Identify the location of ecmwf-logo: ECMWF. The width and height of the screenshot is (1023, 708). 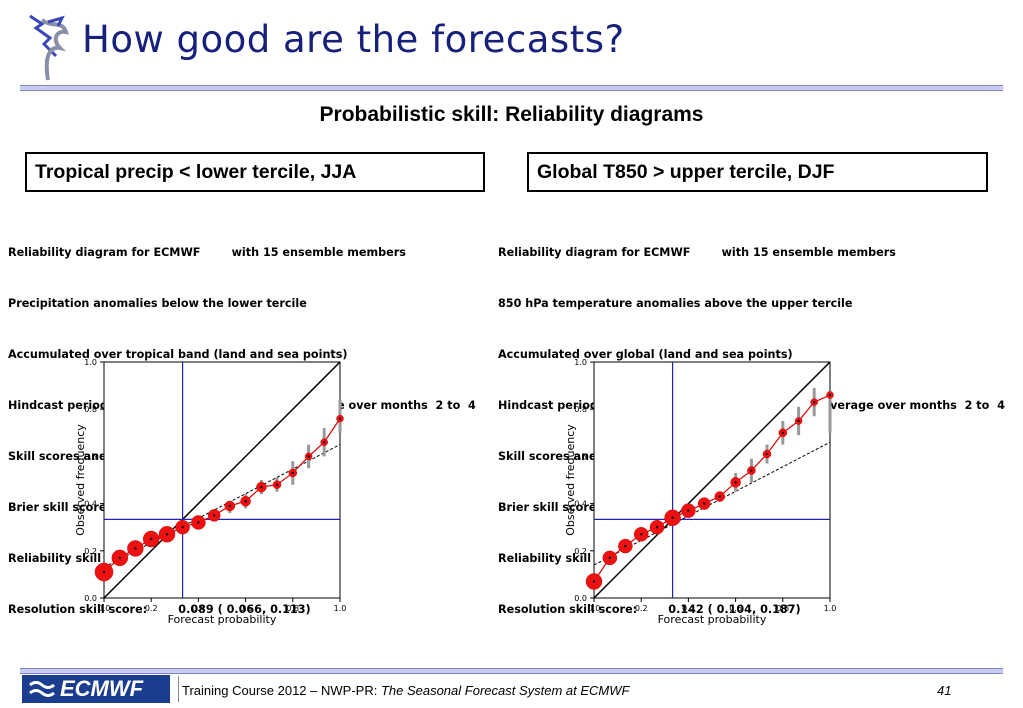
(96, 689).